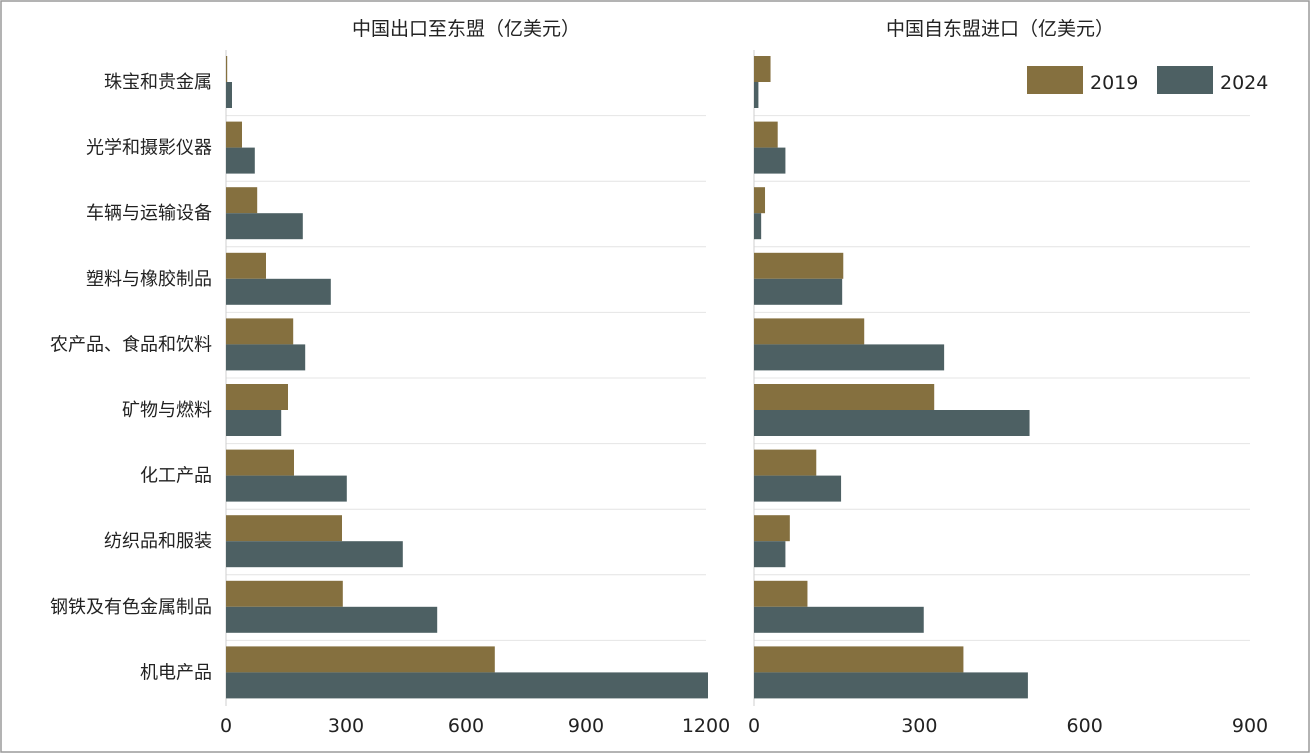 The width and height of the screenshot is (1312, 754). Describe the element at coordinates (226, 726) in the screenshot. I see `left-x-tick-label: 0` at that location.